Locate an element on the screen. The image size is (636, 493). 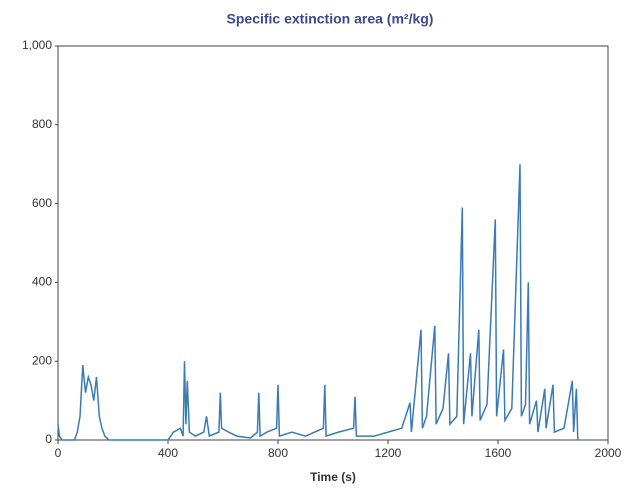
x-axis-label: Time (s) is located at coordinates (333, 477).